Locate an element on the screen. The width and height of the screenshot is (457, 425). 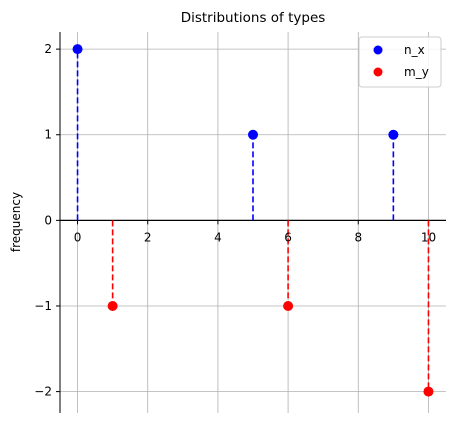
legend-label: n_x is located at coordinates (414, 50).